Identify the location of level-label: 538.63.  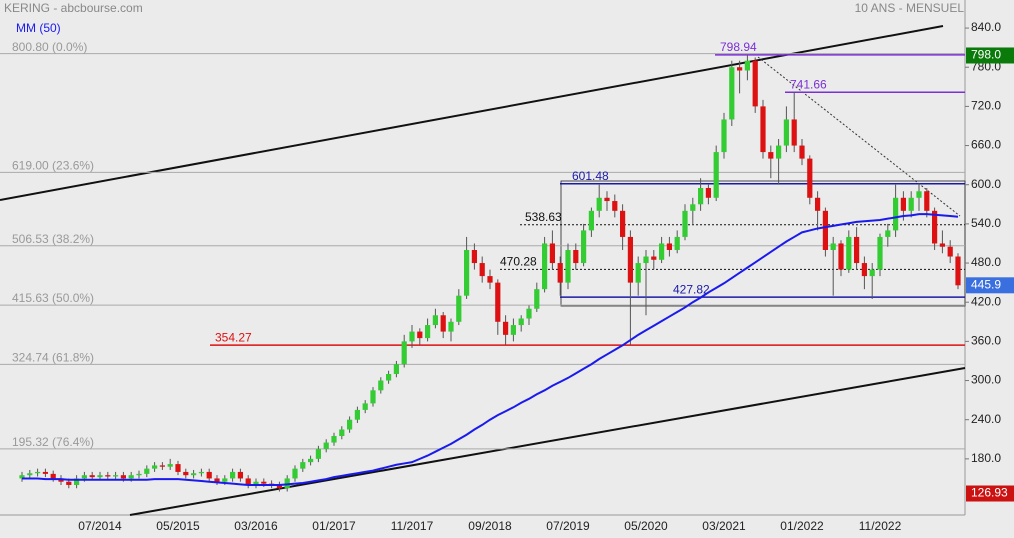
(543, 217).